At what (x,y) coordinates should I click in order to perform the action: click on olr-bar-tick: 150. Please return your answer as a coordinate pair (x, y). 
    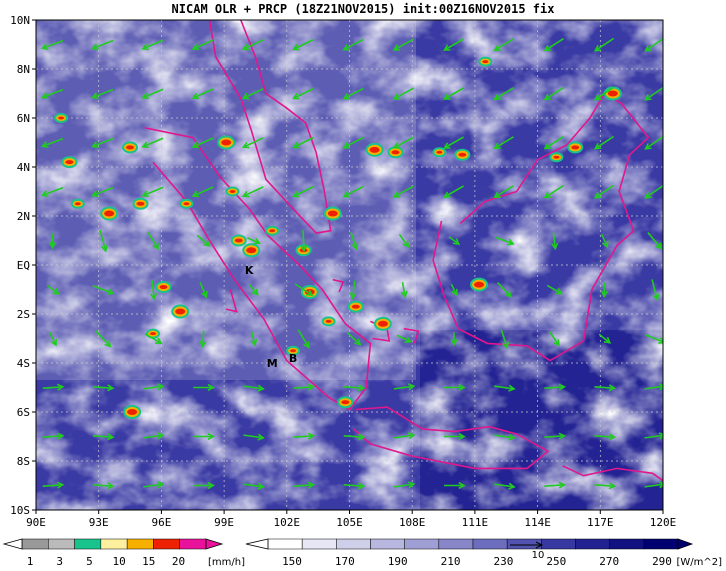
    Looking at the image, I should click on (292, 561).